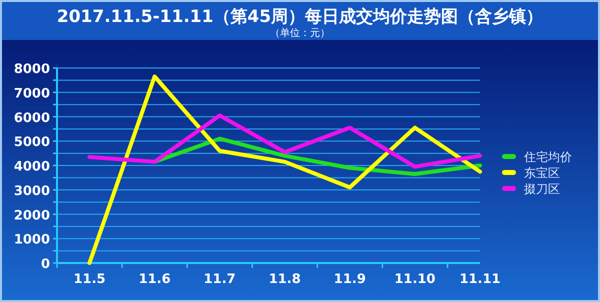 This screenshot has width=600, height=302. What do you see at coordinates (415, 279) in the screenshot?
I see `x-tick-label: 11.10` at bounding box center [415, 279].